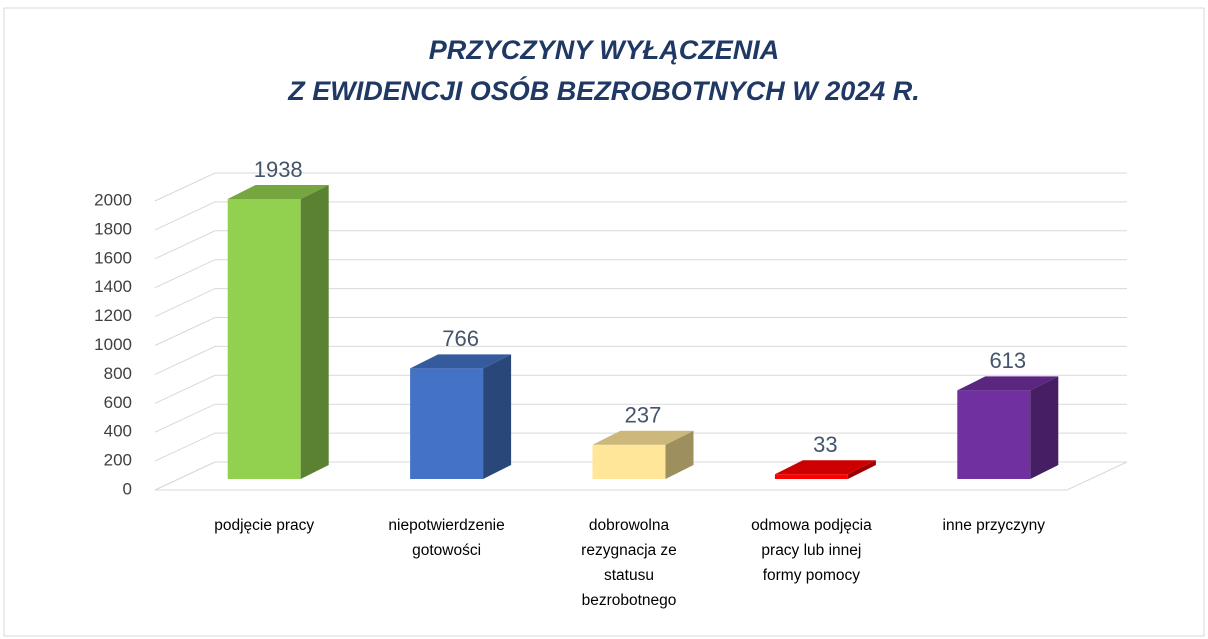  What do you see at coordinates (113, 257) in the screenshot?
I see `y-tick-label: 1600` at bounding box center [113, 257].